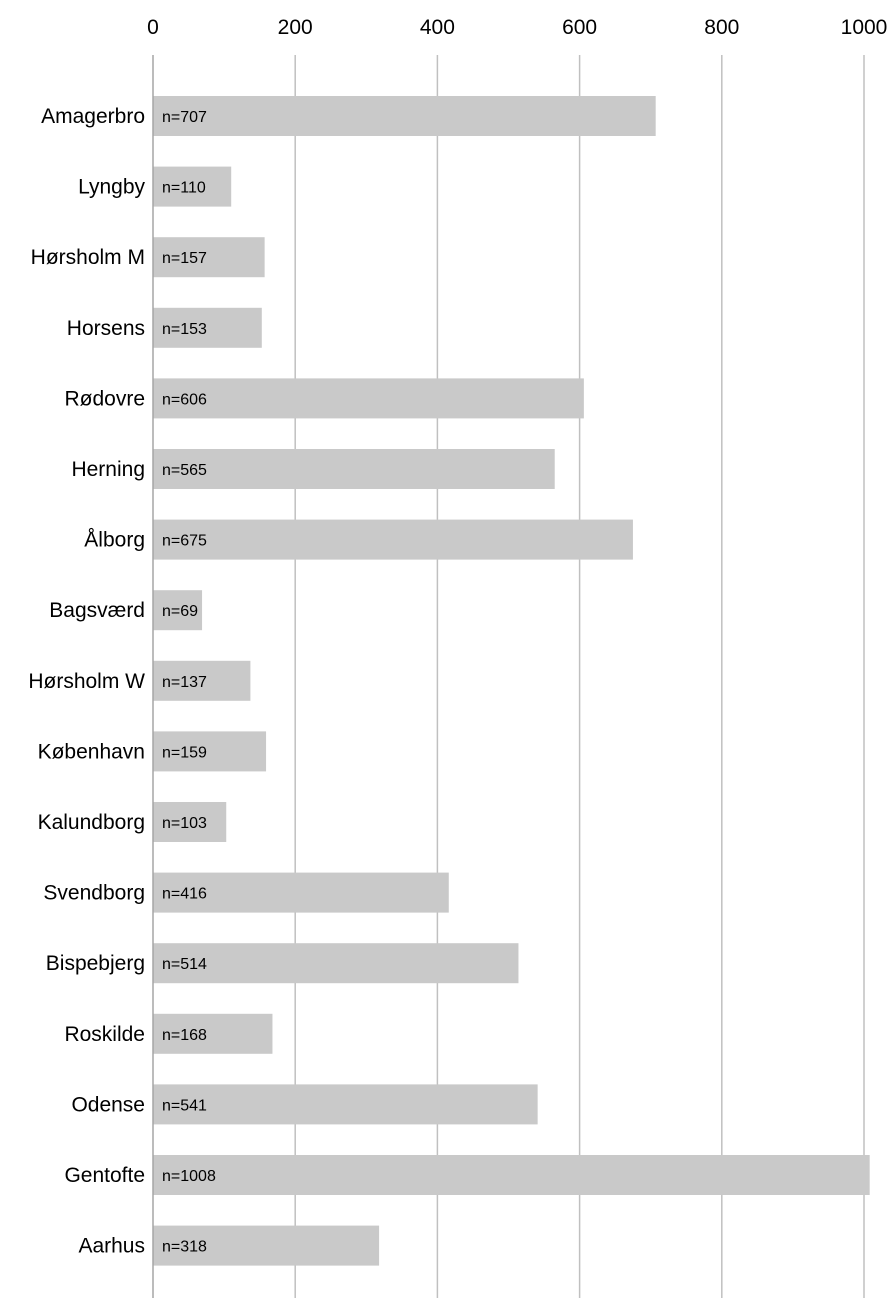  Describe the element at coordinates (184, 258) in the screenshot. I see `data-label-2: n=157` at that location.